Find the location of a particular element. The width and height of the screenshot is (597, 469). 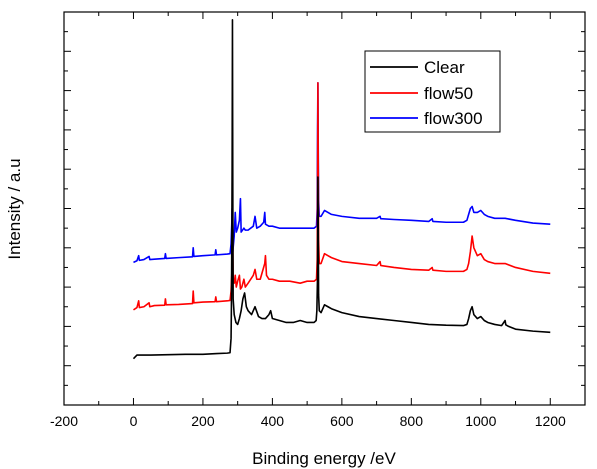

x-tick-label: 1000 is located at coordinates (480, 421).